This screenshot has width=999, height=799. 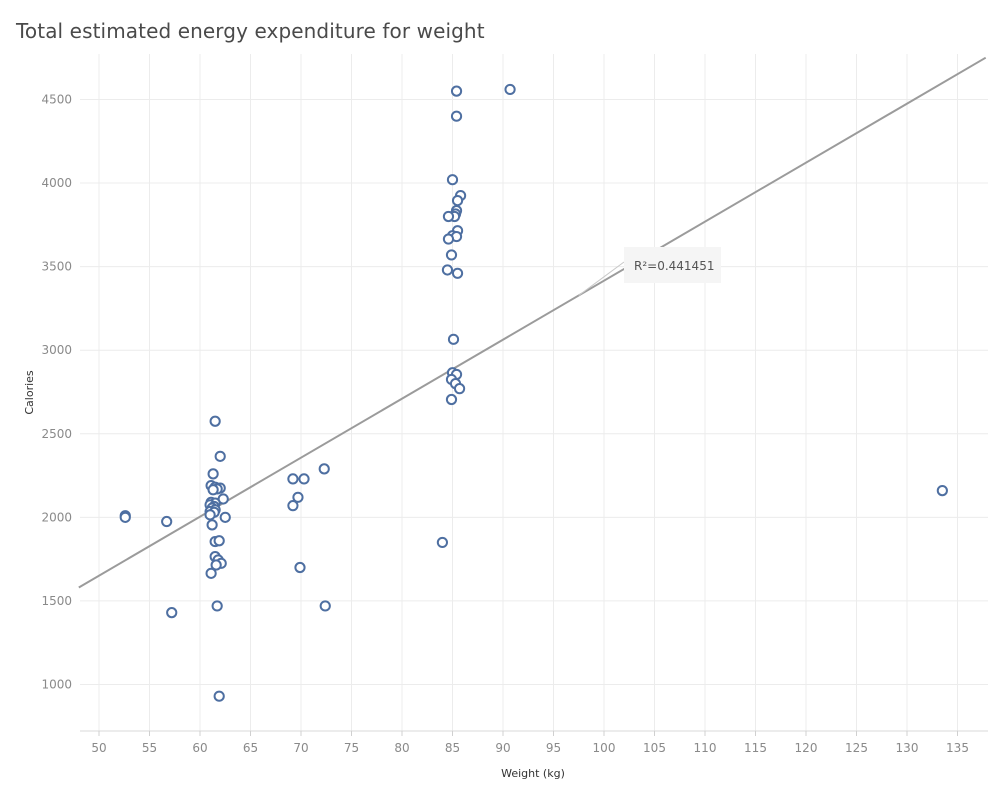 I want to click on x-tick-label: 55, so click(x=149, y=748).